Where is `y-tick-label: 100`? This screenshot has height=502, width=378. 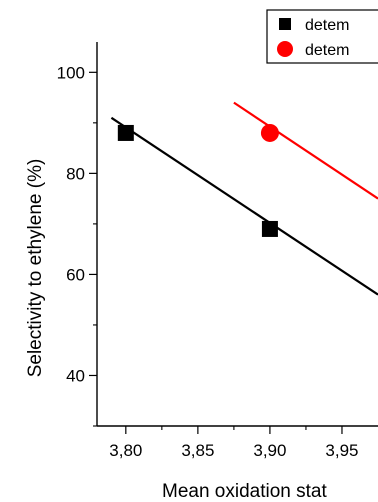 y-tick-label: 100 is located at coordinates (71, 72).